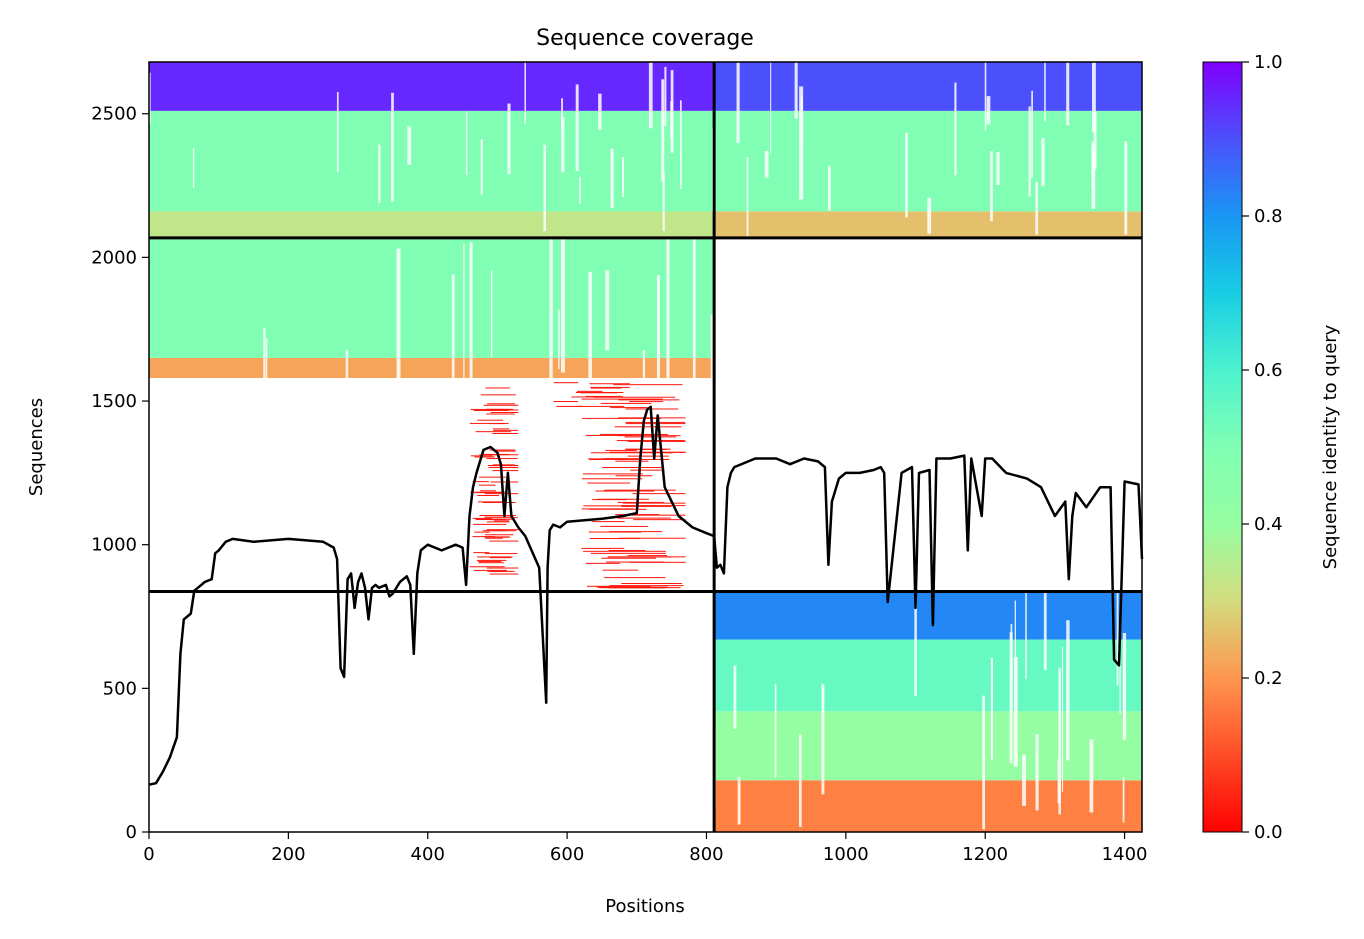 Image resolution: width=1364 pixels, height=939 pixels. I want to click on colorbar-tick-label: 0.2, so click(1268, 678).